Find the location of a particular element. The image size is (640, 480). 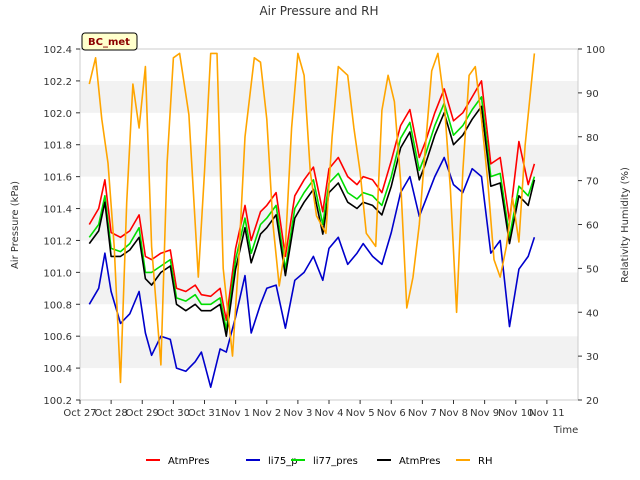

legend: AtmPres li75_p li77_pres AtmPres RH is located at coordinates (319, 461).